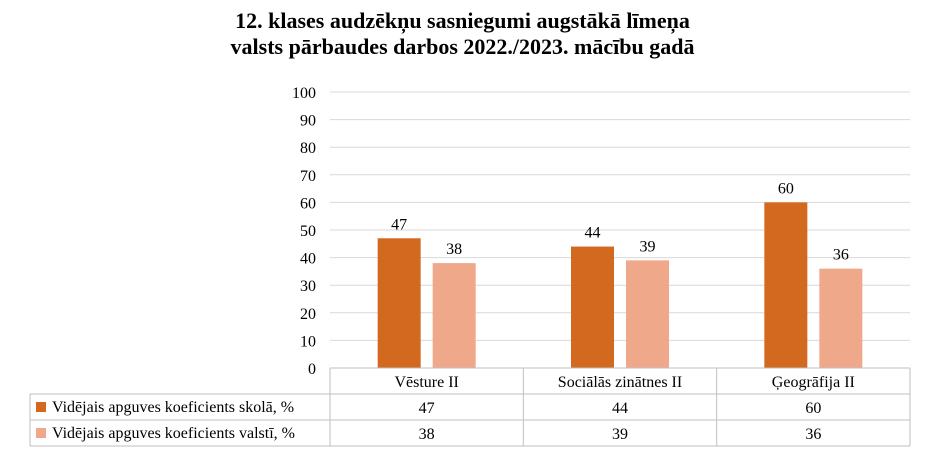  I want to click on category-label: Vēsture II, so click(426, 382).